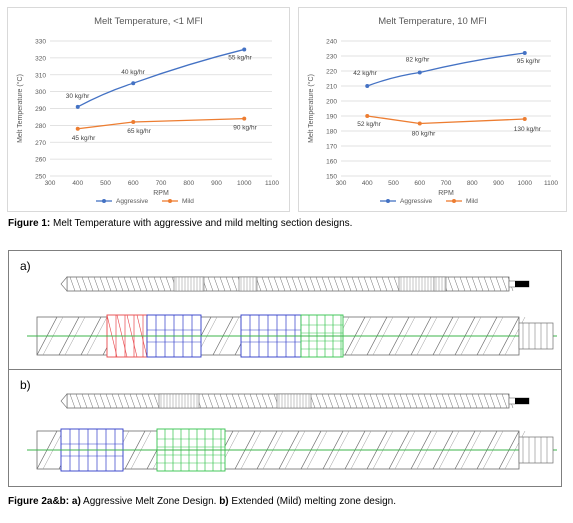 This screenshot has height=523, width=573. What do you see at coordinates (369, 124) in the screenshot?
I see `data-label: 52 kg/hr` at bounding box center [369, 124].